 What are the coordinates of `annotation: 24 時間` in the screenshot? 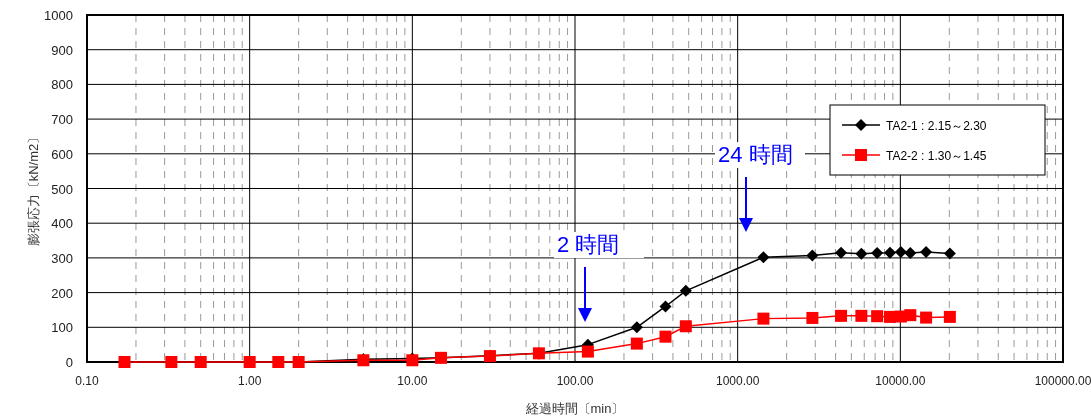 It's located at (755, 154).